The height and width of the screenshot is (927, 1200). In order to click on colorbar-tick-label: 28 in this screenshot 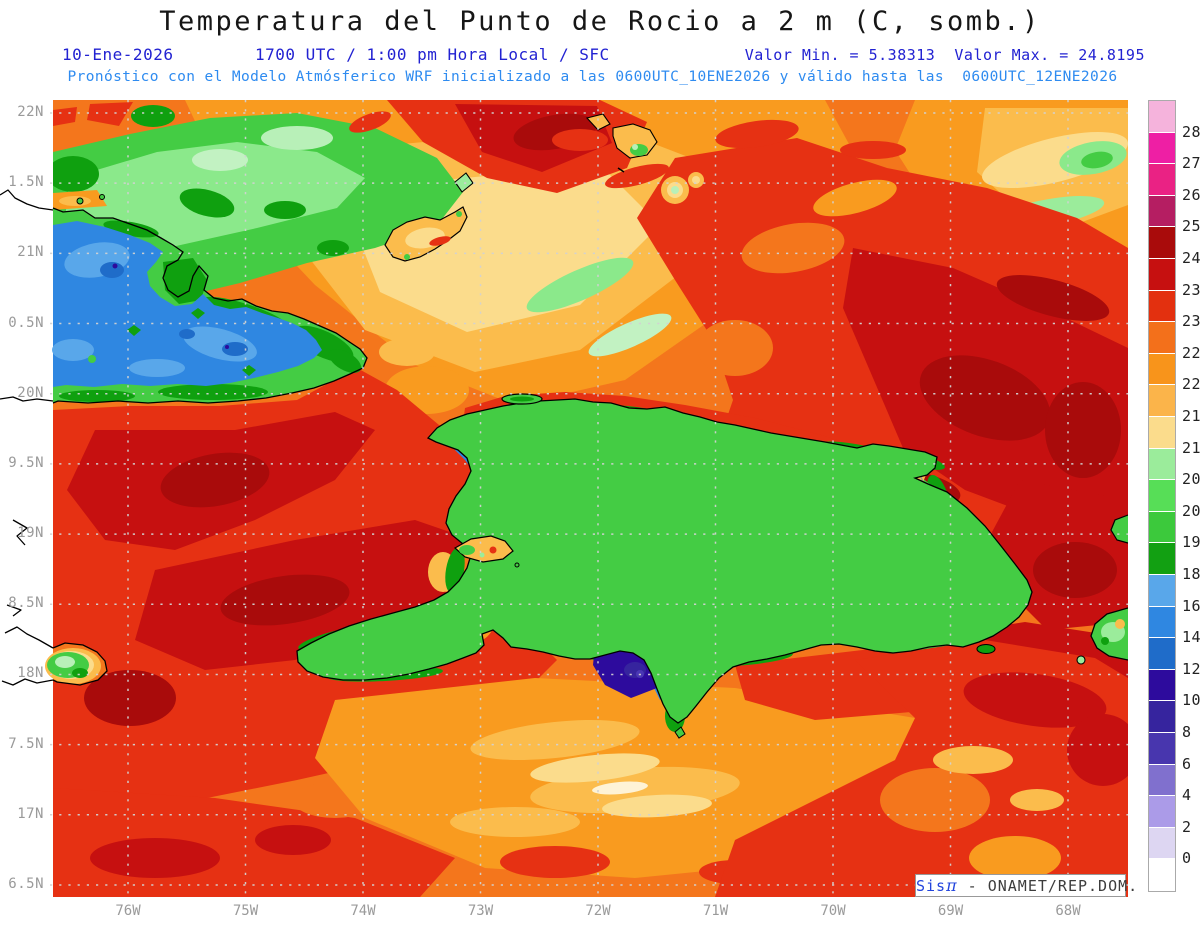, I will do `click(1191, 131)`.